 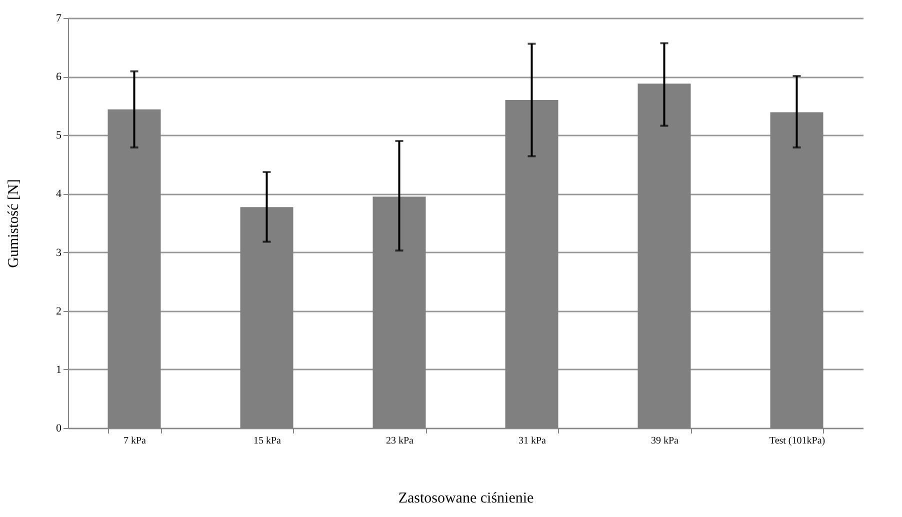 I want to click on y-tick-label: 2, so click(x=59, y=311).